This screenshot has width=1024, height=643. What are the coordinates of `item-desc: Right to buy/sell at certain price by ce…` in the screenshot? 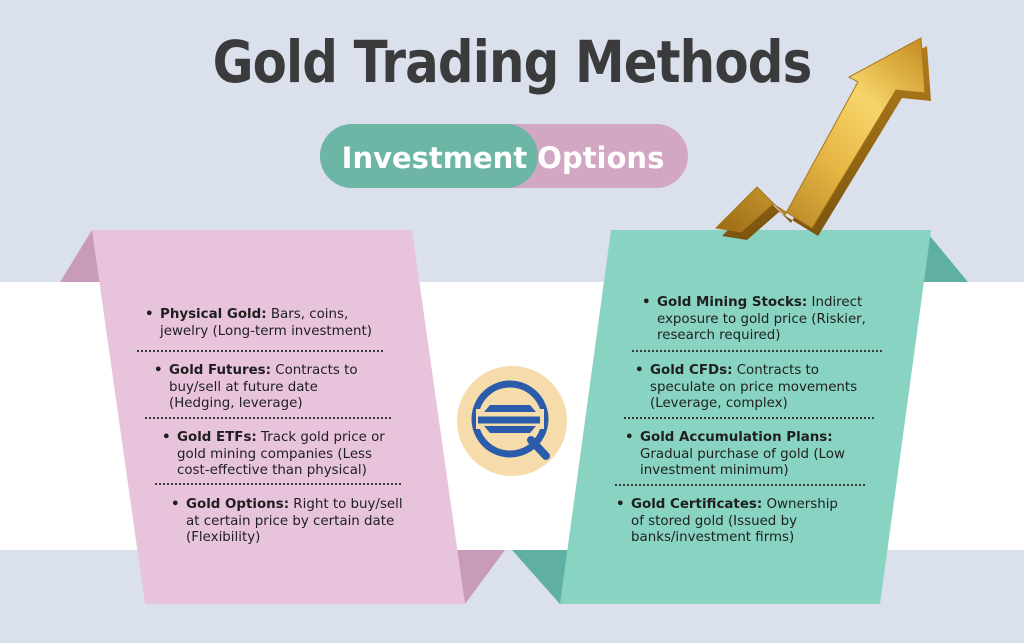 It's located at (294, 521).